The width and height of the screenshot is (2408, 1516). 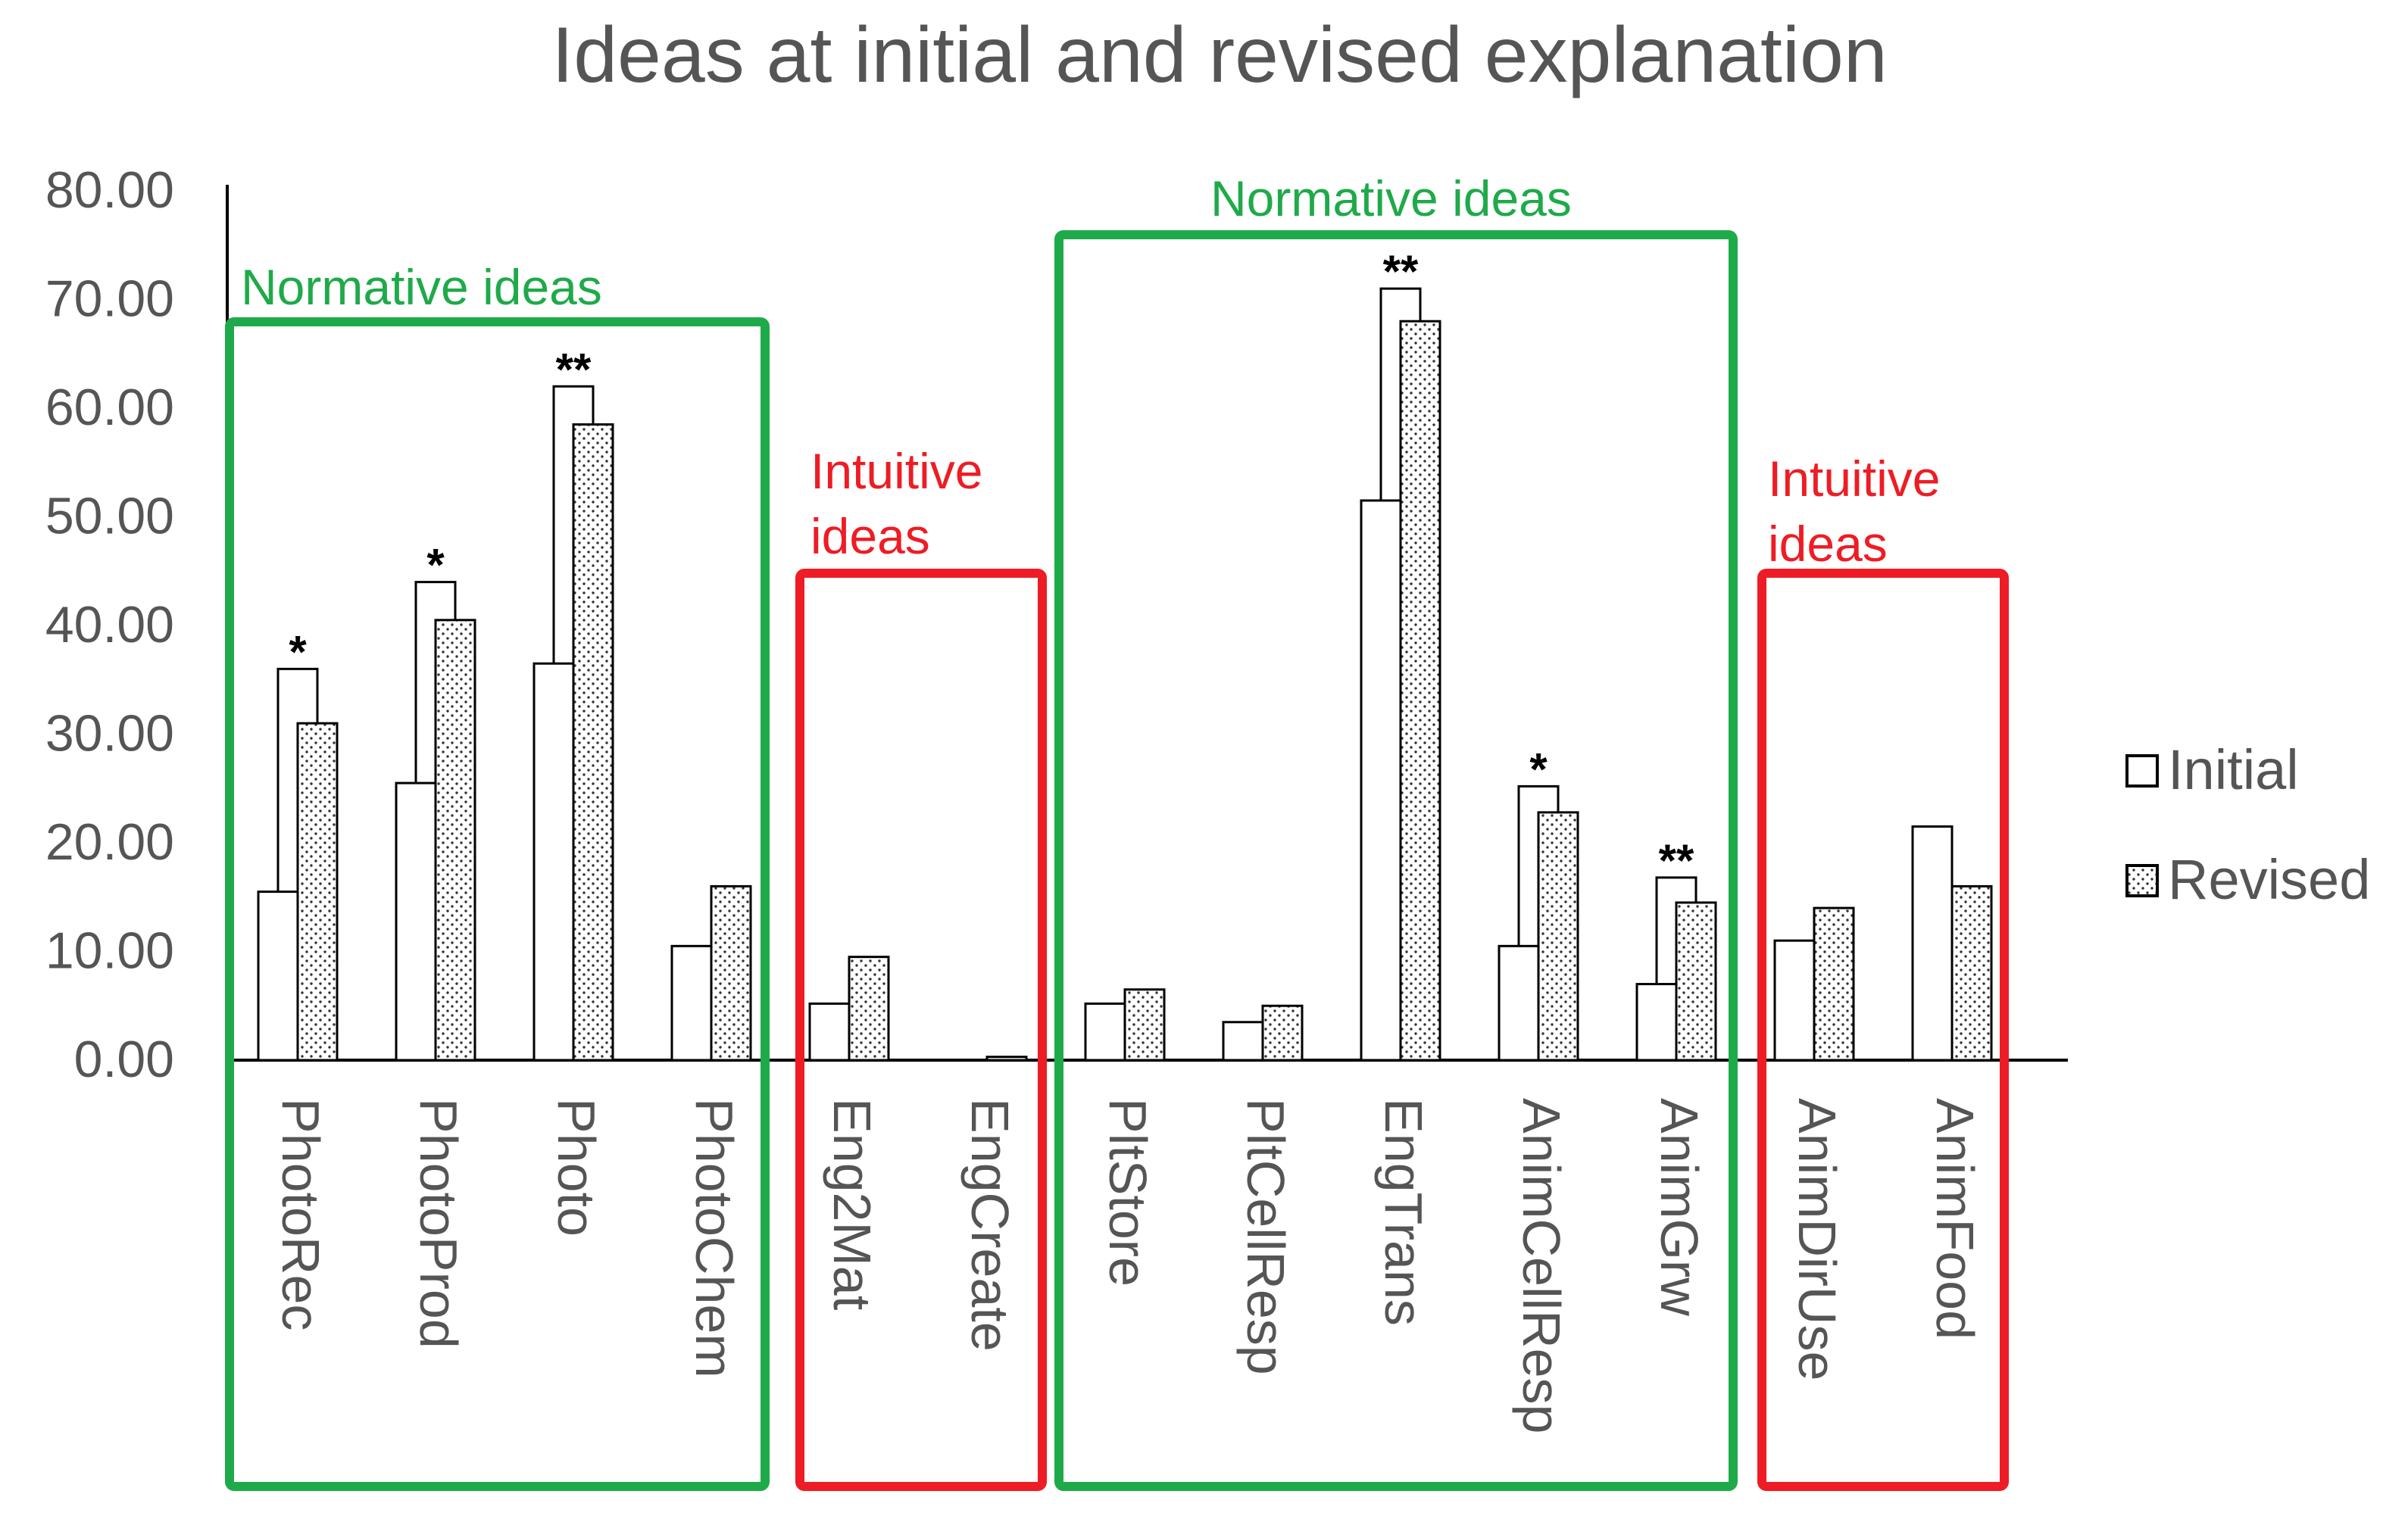 I want to click on x-tick-label: EngCreate, so click(x=990, y=1225).